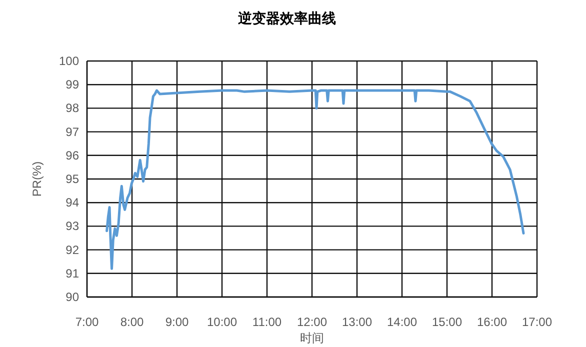  Describe the element at coordinates (222, 322) in the screenshot. I see `x-tick-label: 10:00` at that location.